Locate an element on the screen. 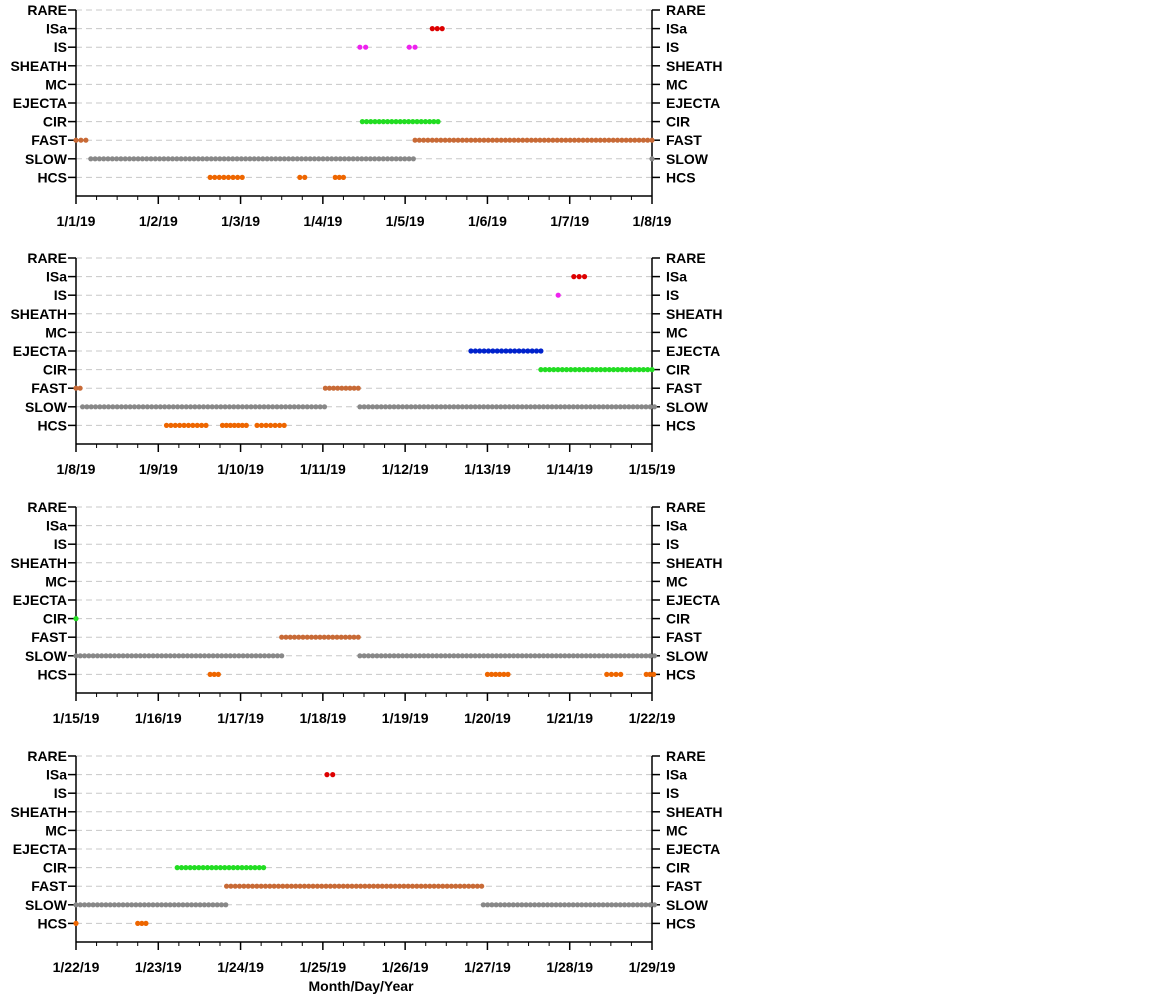 This screenshot has width=1152, height=996. y-label-right-ejecta: EJECTA is located at coordinates (693, 351).